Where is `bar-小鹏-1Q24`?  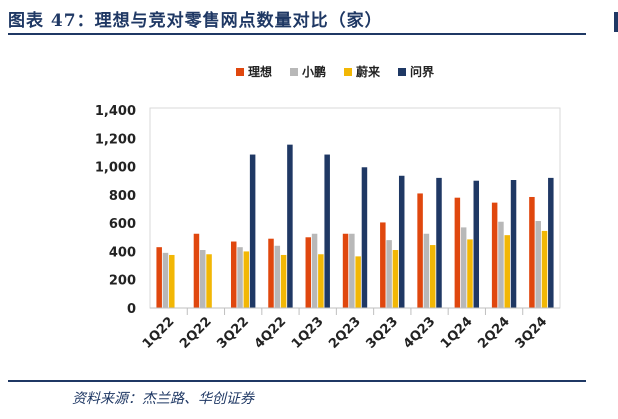 bar-小鹏-1Q24 is located at coordinates (463, 267).